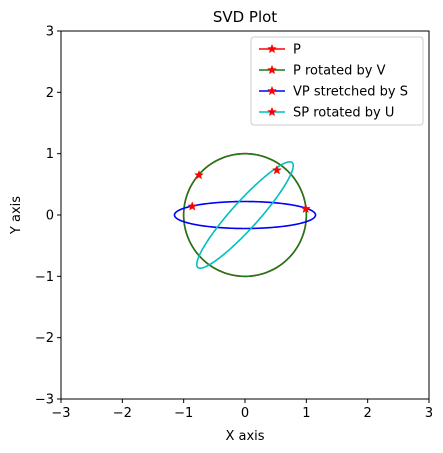 The height and width of the screenshot is (453, 443). I want to click on y-tick-label: −1, so click(44, 277).